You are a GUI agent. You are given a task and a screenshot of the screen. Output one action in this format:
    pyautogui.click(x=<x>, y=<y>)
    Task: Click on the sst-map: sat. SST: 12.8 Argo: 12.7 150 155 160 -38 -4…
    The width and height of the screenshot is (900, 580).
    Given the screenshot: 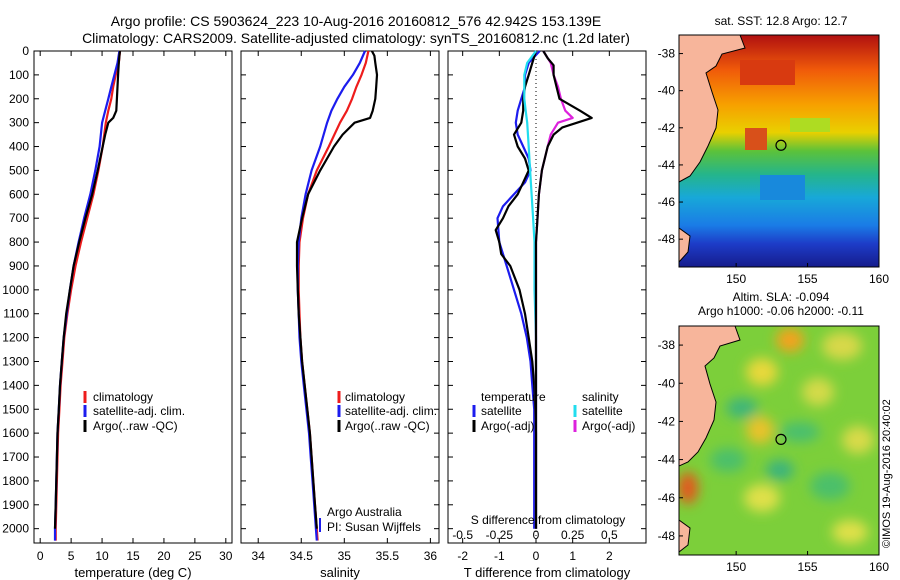 What is the action you would take?
    pyautogui.click(x=774, y=150)
    